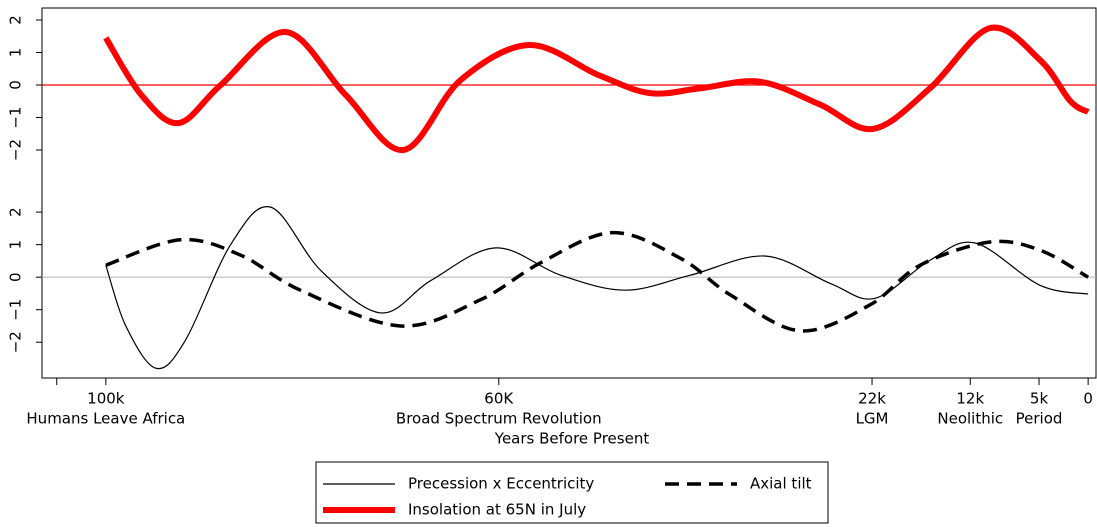 This screenshot has width=1097, height=527. I want to click on x-tick-label: 5k, so click(1039, 399).